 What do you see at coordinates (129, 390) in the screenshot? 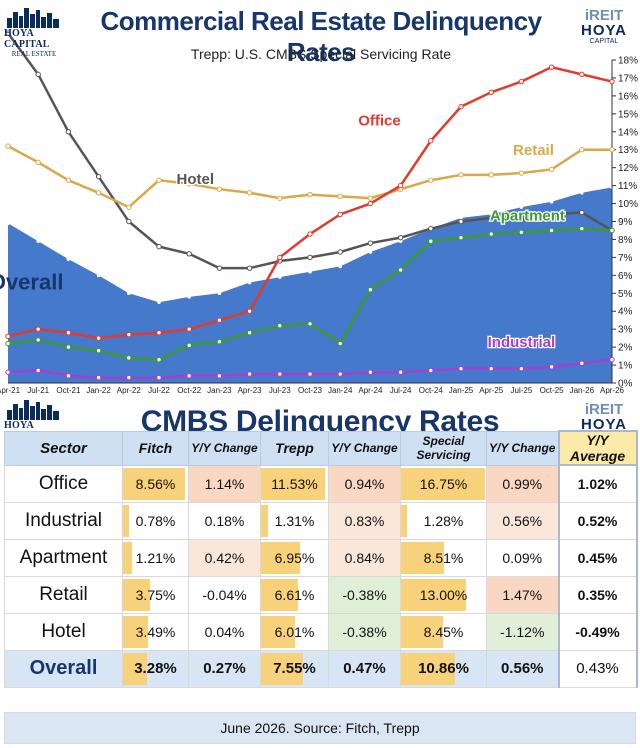
I see `x-tick-label: Apr-22` at bounding box center [129, 390].